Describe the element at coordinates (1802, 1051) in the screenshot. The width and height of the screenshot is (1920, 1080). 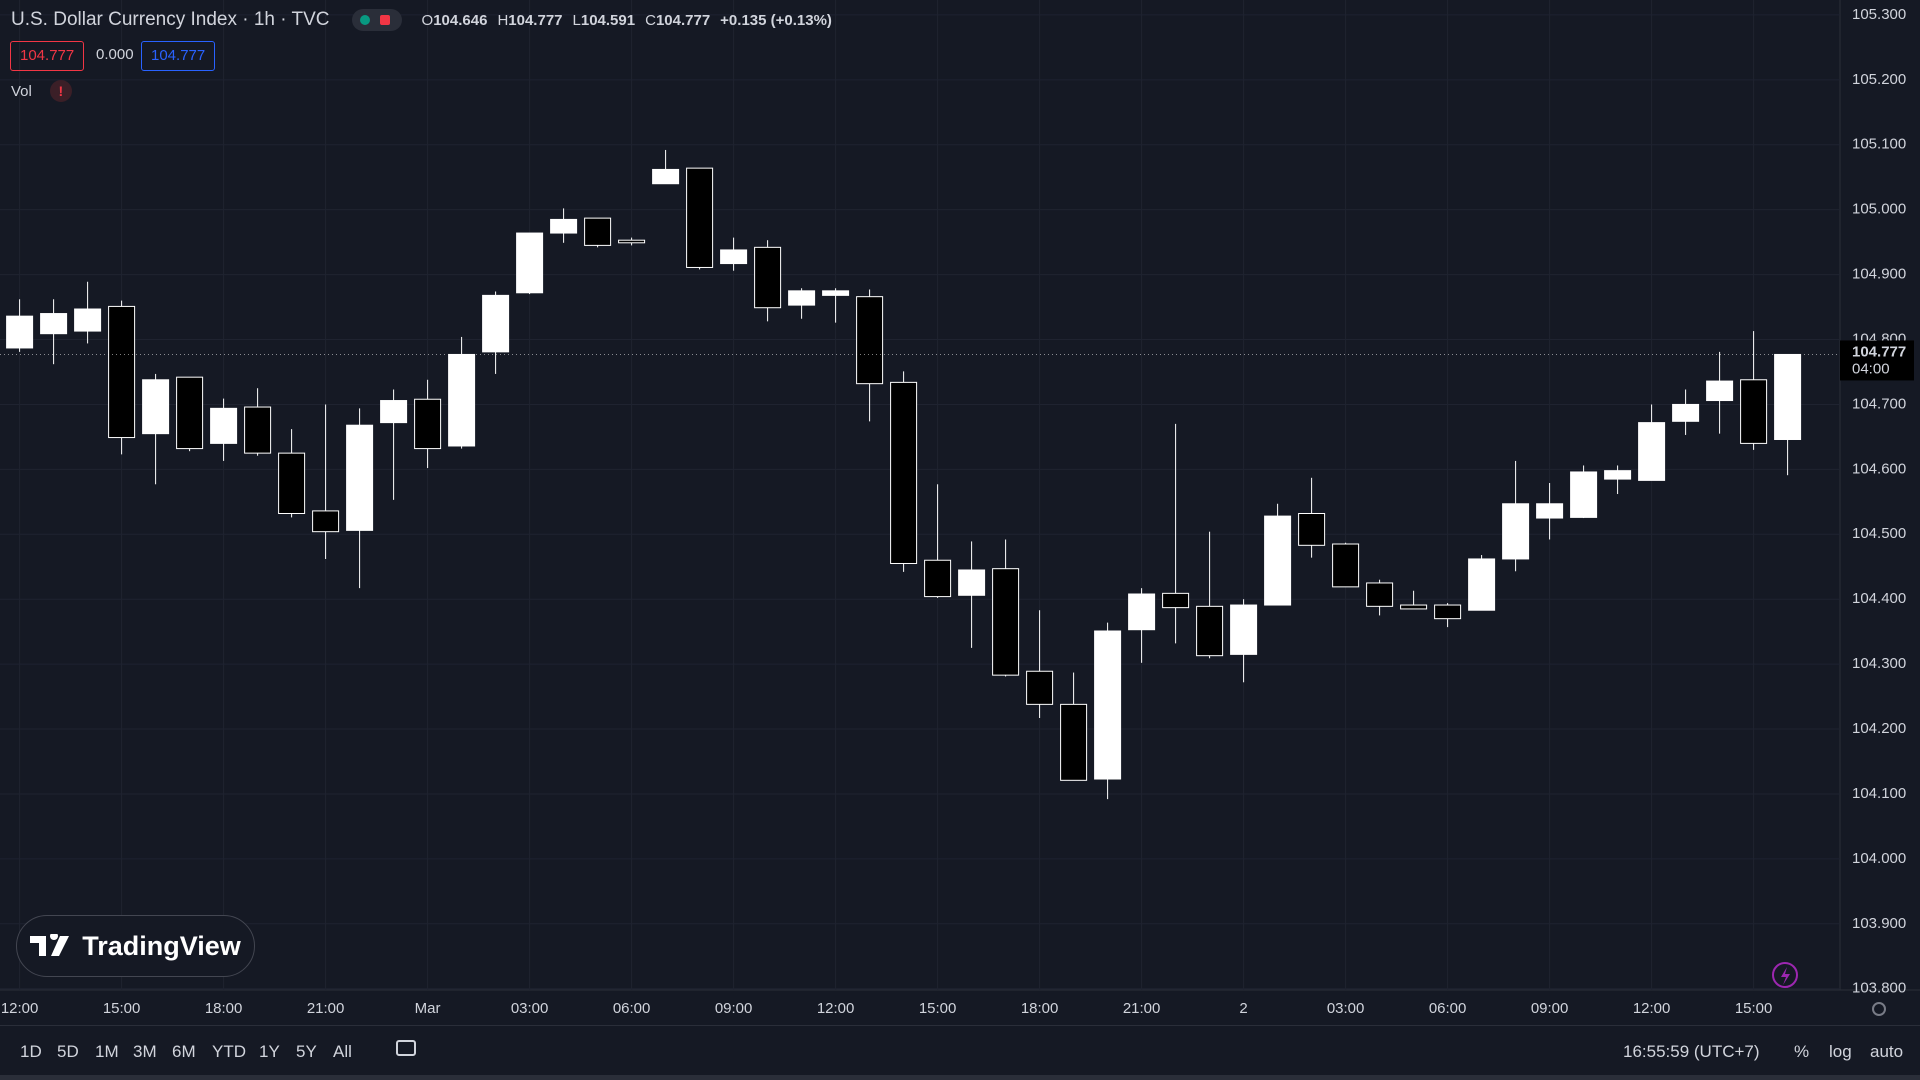
I see `scale-option: %` at that location.